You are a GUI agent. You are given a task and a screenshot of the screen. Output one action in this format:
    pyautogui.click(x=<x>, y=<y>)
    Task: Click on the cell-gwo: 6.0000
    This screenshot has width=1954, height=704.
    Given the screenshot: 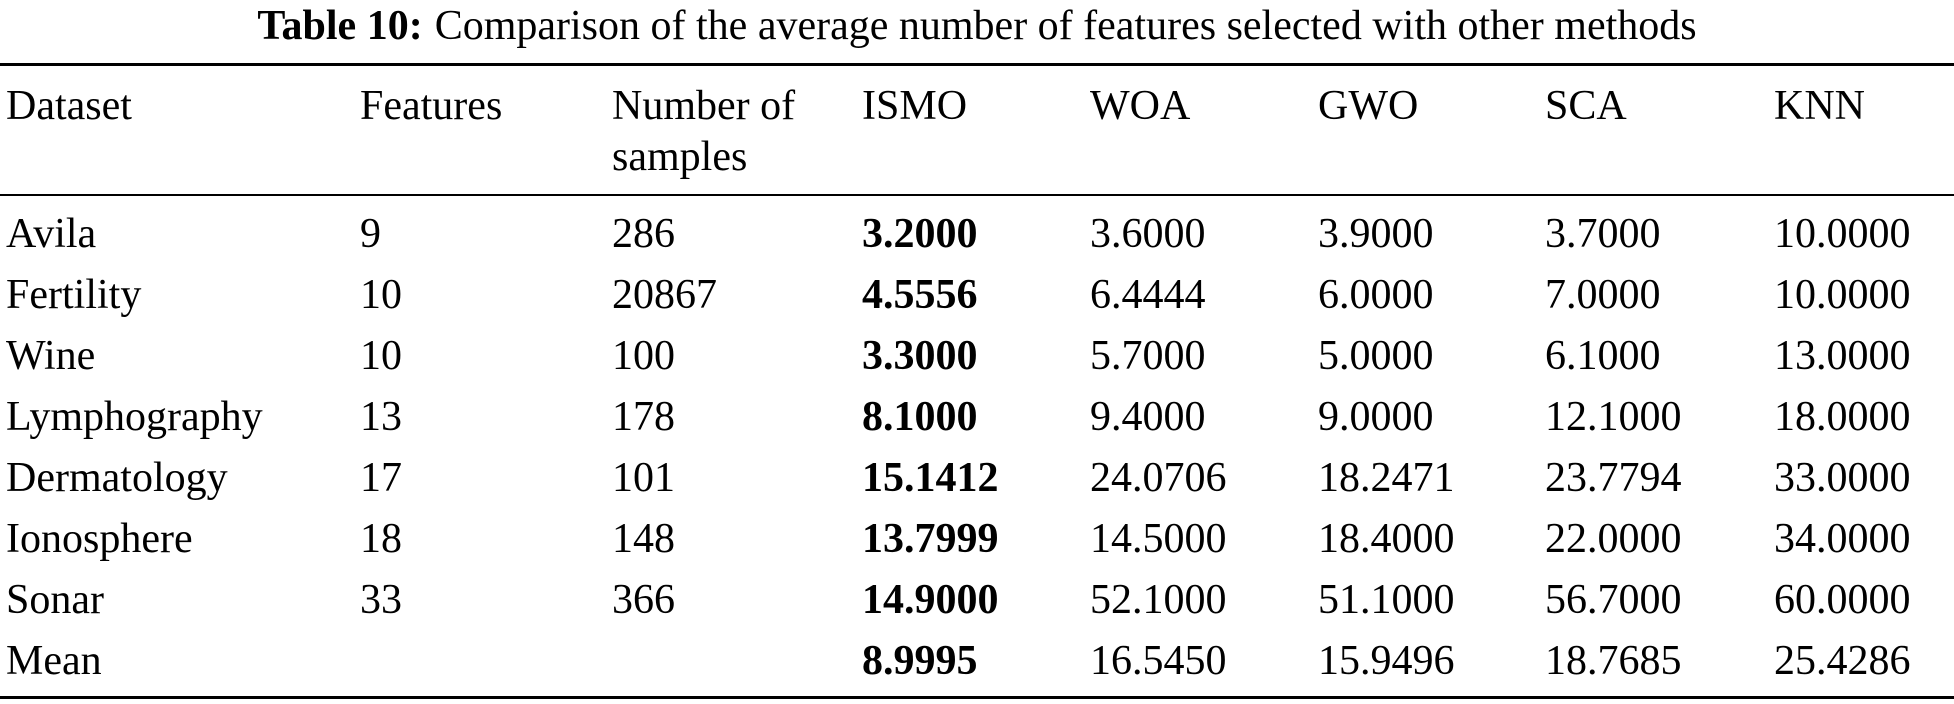 What is the action you would take?
    pyautogui.click(x=1376, y=295)
    